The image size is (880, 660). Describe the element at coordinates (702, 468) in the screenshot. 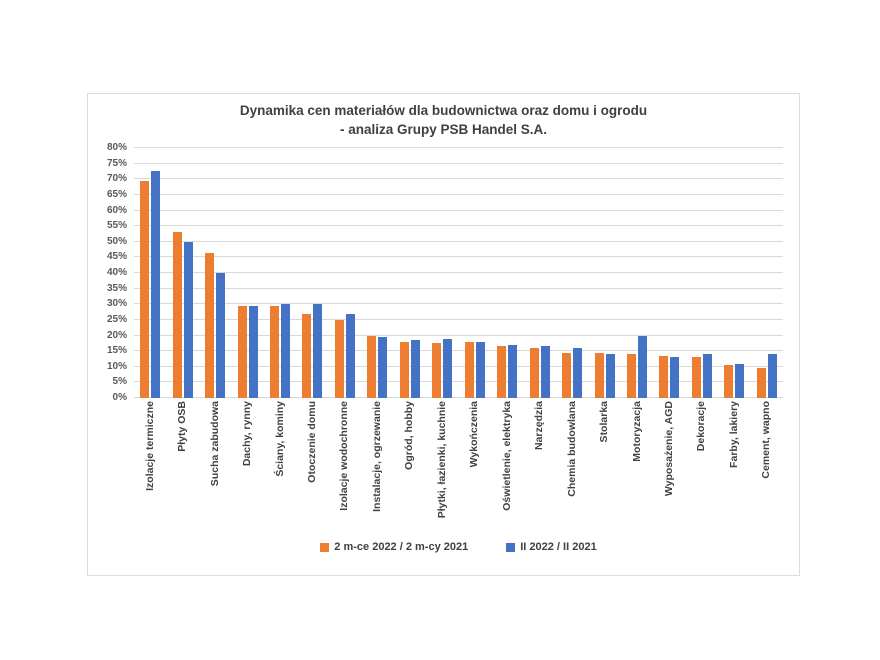

I see `x-axis-label-cell: Dekoracje` at that location.